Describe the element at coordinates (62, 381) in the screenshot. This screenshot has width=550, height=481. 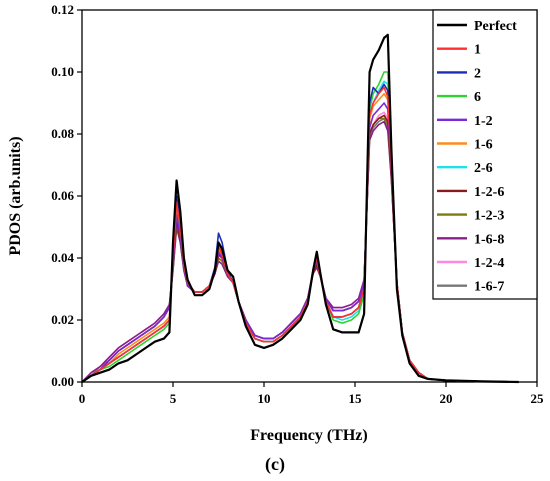
I see `y-tick-label: 0.00` at that location.